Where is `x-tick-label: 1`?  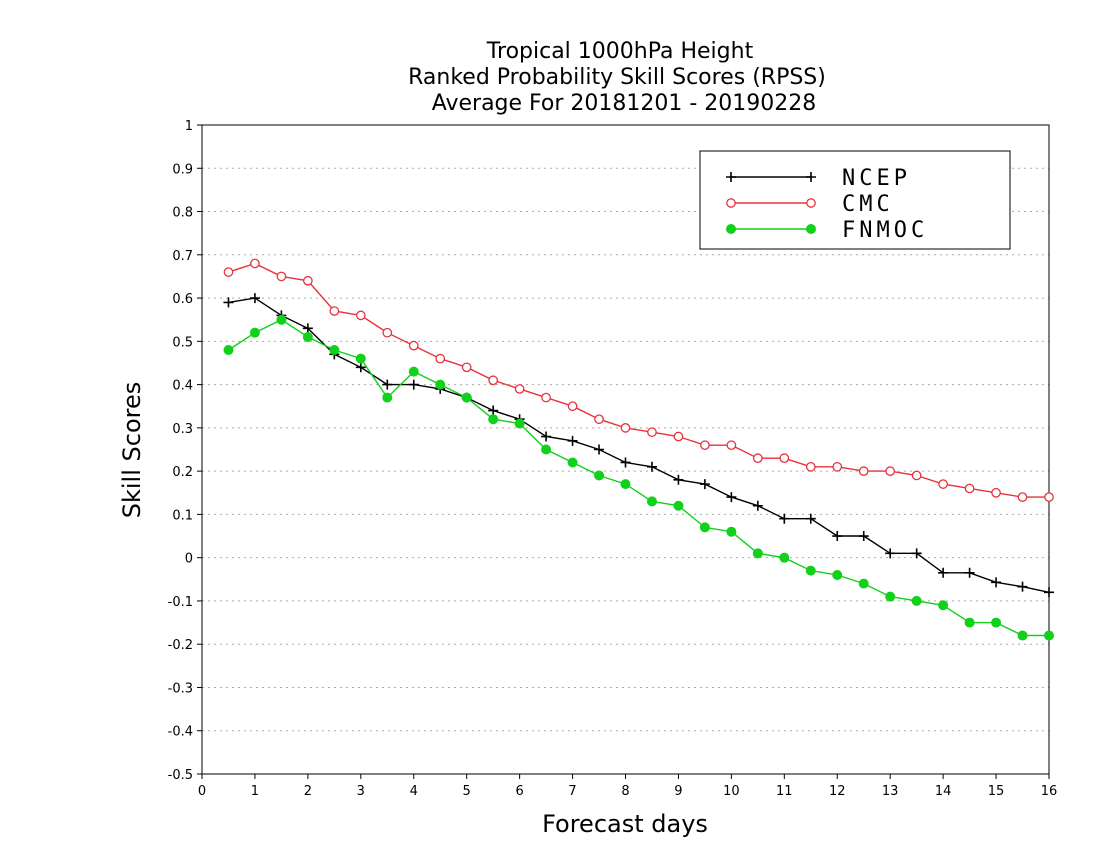
x-tick-label: 1 is located at coordinates (255, 791).